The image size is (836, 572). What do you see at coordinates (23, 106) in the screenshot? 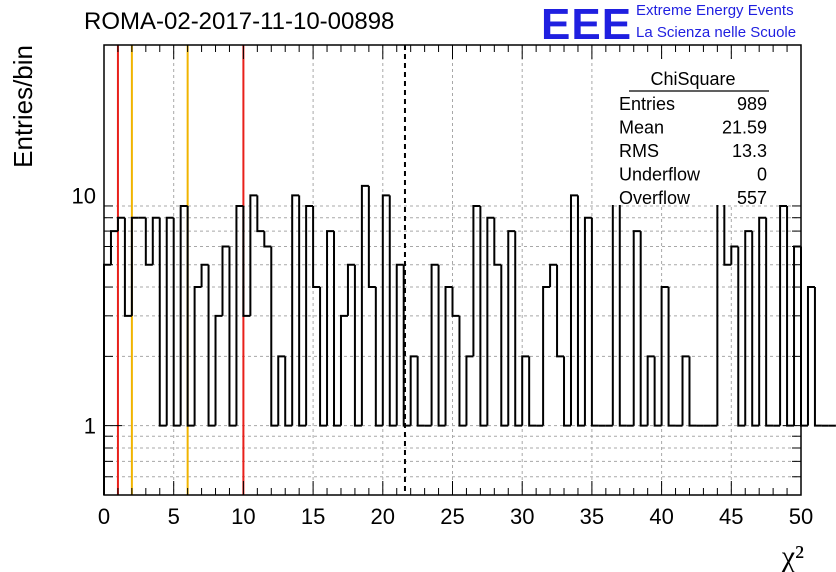
I see `y-axis-label: Entries/bin` at bounding box center [23, 106].